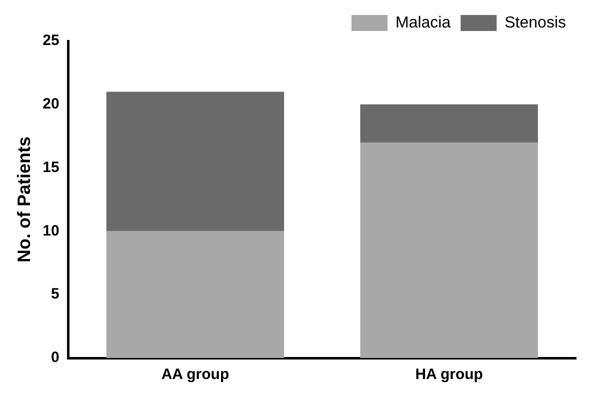 The width and height of the screenshot is (606, 402). Describe the element at coordinates (51, 41) in the screenshot. I see `y-tick-label: 25` at that location.